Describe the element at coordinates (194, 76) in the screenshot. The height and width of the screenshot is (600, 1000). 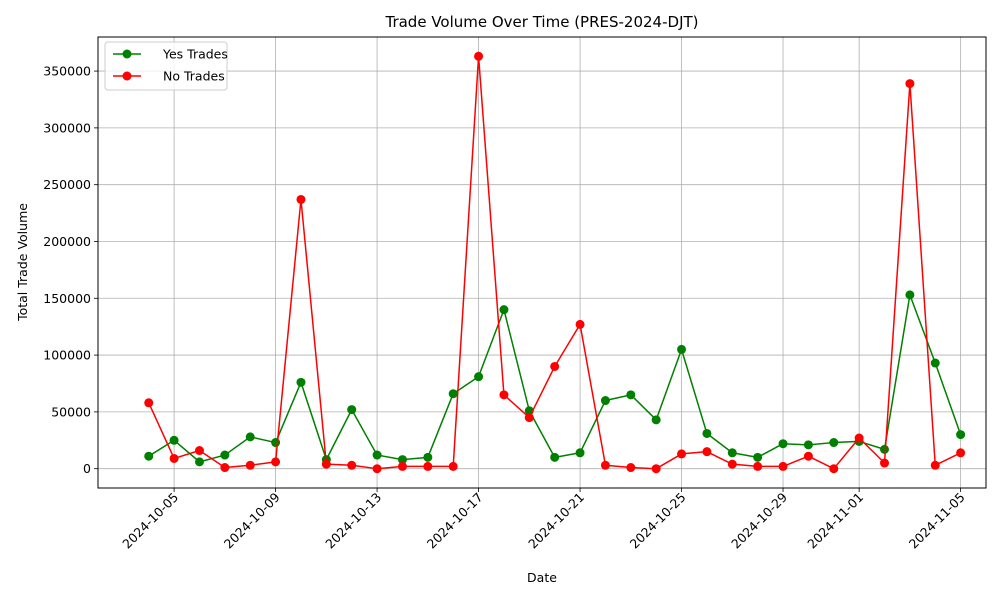
I see `legend-label-no: No Trades` at that location.